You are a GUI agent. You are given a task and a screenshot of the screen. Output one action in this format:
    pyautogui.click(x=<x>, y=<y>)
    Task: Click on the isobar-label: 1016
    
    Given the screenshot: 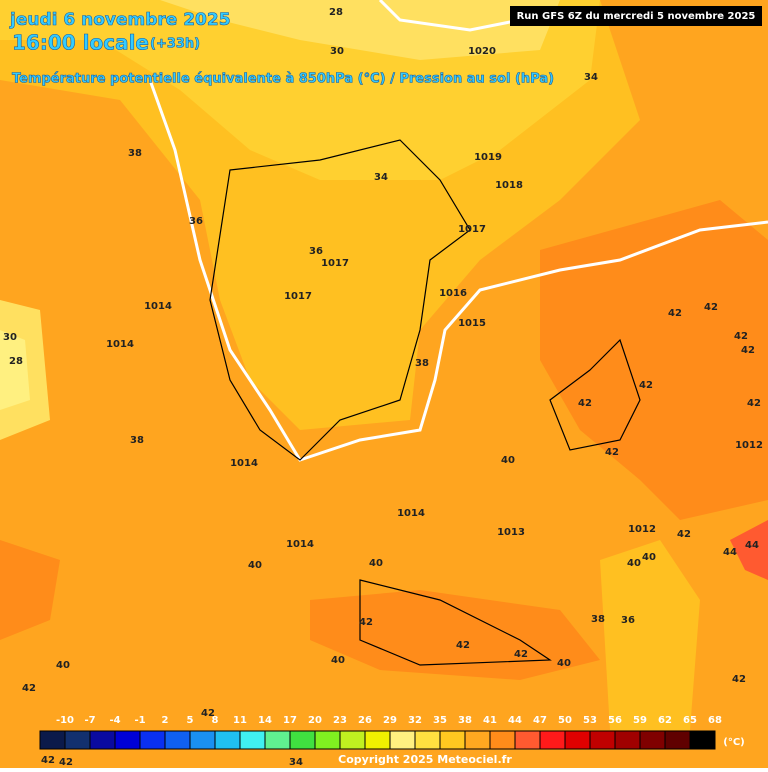 What is the action you would take?
    pyautogui.click(x=453, y=293)
    